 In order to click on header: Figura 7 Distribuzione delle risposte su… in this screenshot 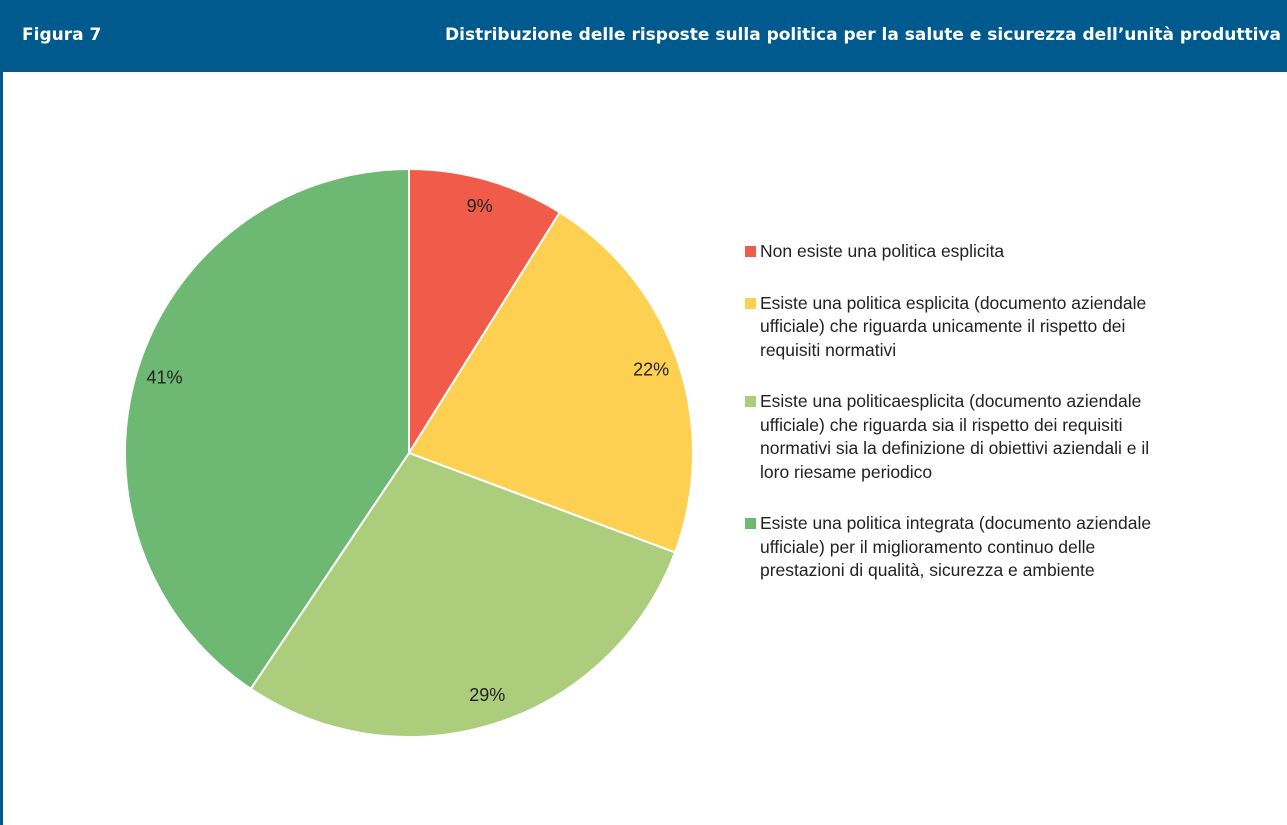, I will do `click(643, 36)`.